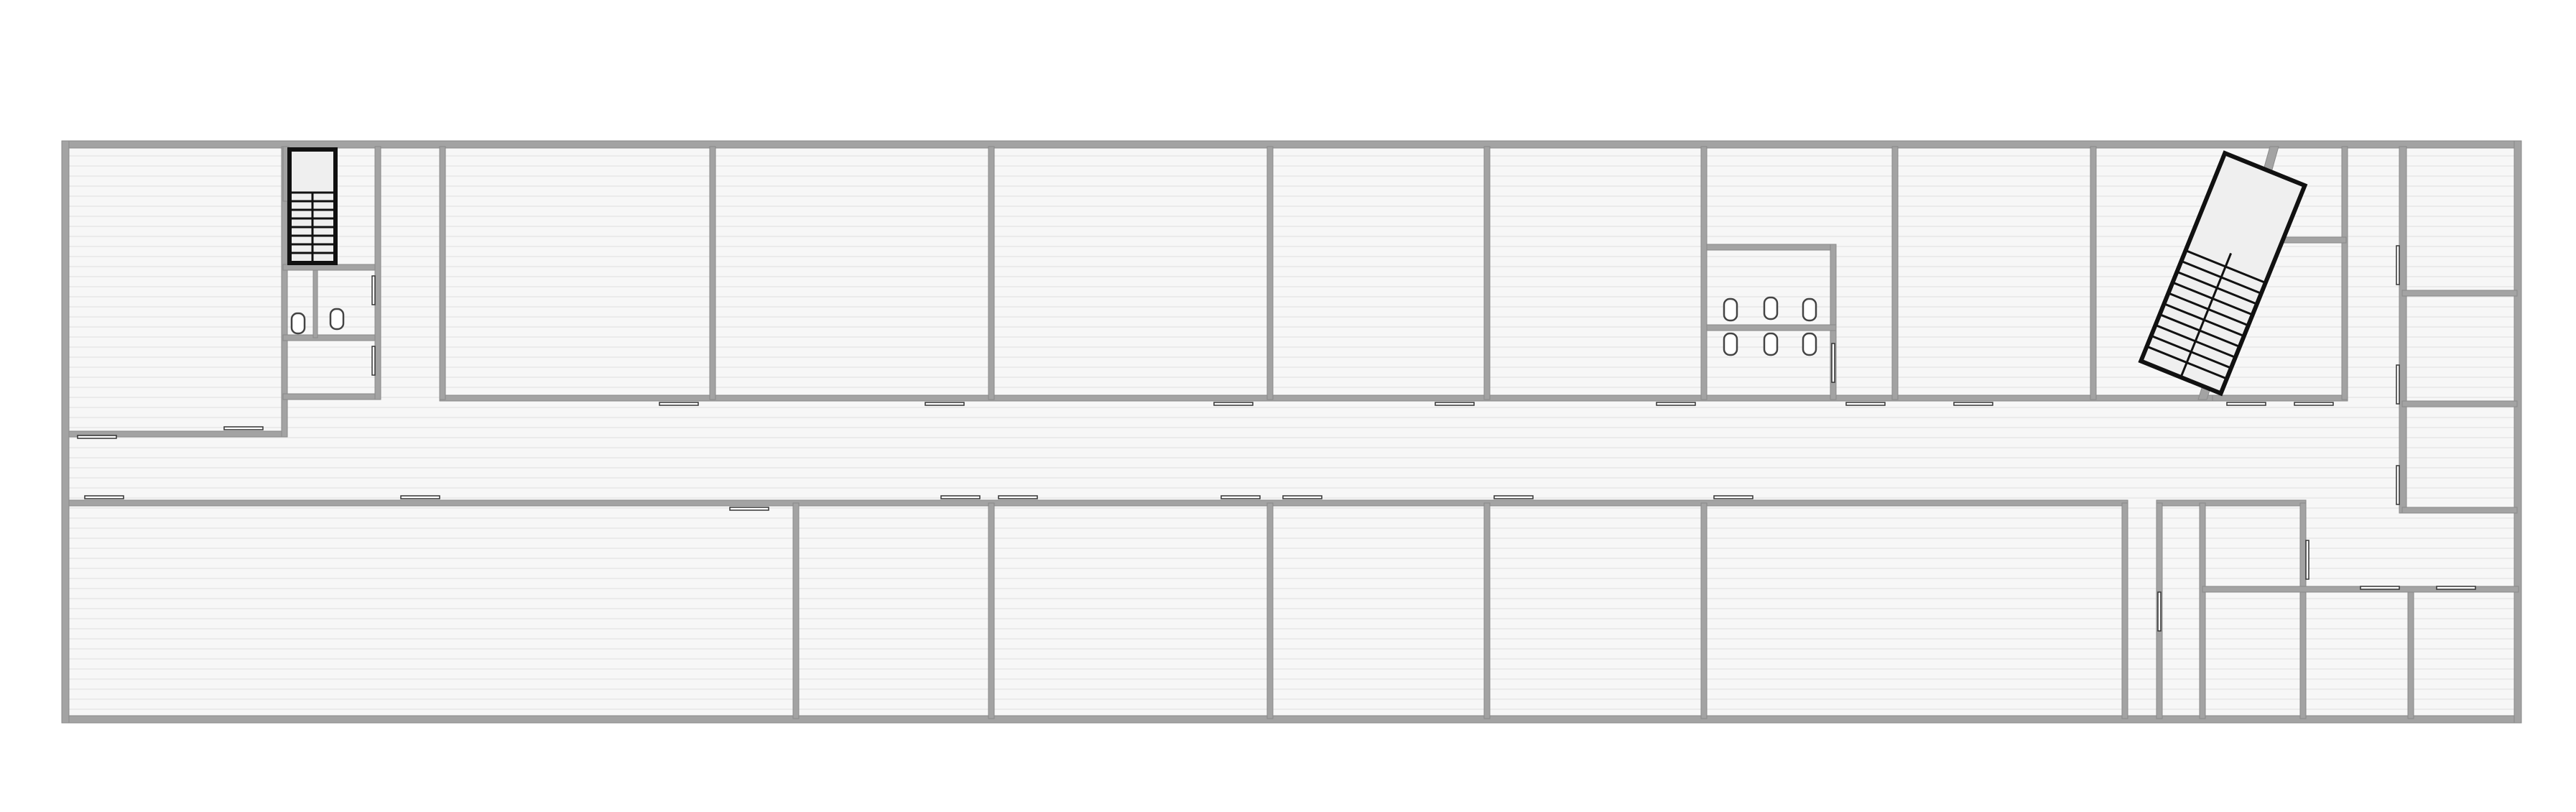  I want to click on stair-west, so click(312, 206).